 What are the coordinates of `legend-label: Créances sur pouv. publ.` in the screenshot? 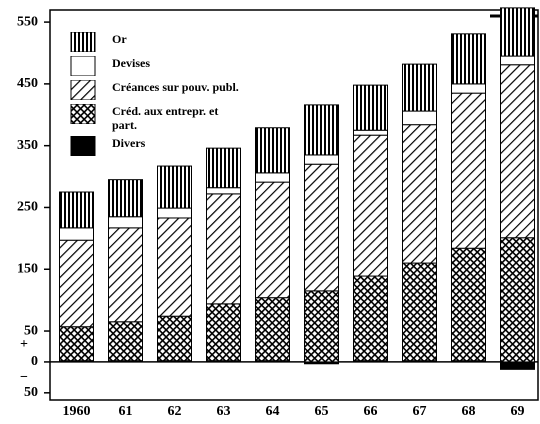 It's located at (175, 87).